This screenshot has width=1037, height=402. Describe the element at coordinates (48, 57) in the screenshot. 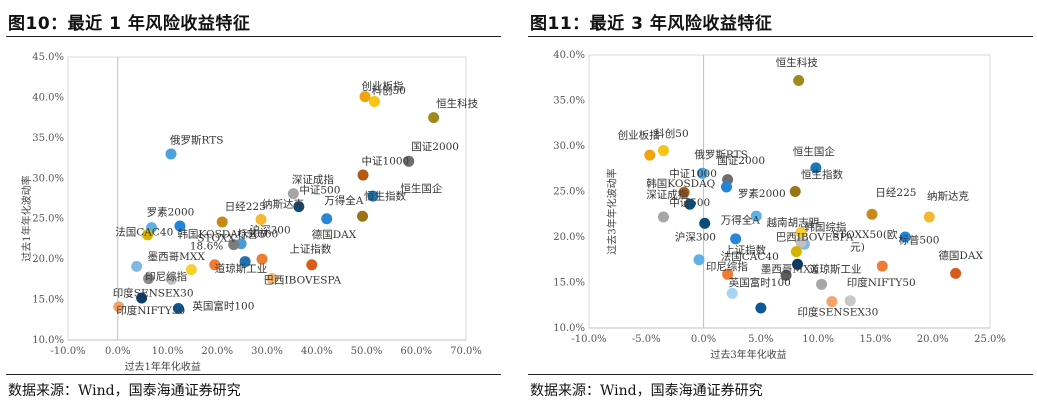

I see `y-tick-label: 45.0%` at that location.